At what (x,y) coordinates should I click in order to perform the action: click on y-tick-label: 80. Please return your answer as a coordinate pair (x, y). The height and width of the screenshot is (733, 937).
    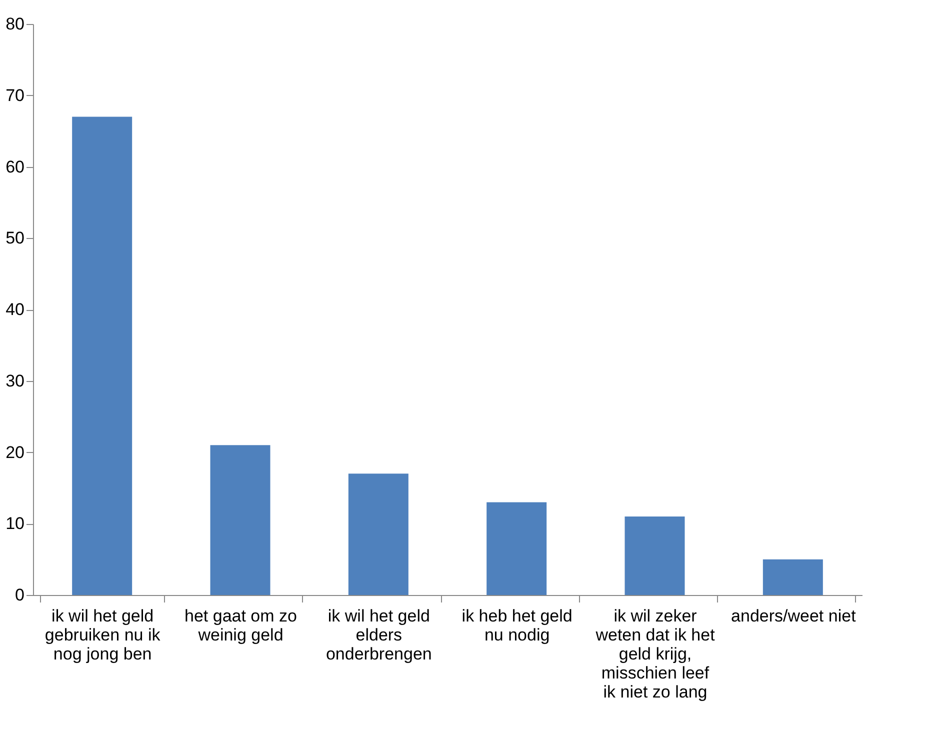
    Looking at the image, I should click on (15, 24).